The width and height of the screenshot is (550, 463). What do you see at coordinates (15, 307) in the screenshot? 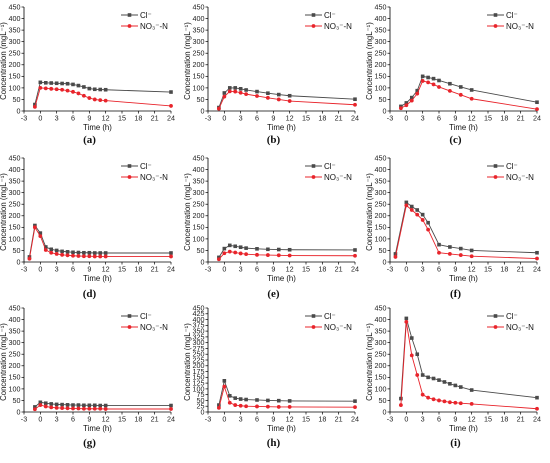
I see `y-tick-label: 450` at bounding box center [15, 307].